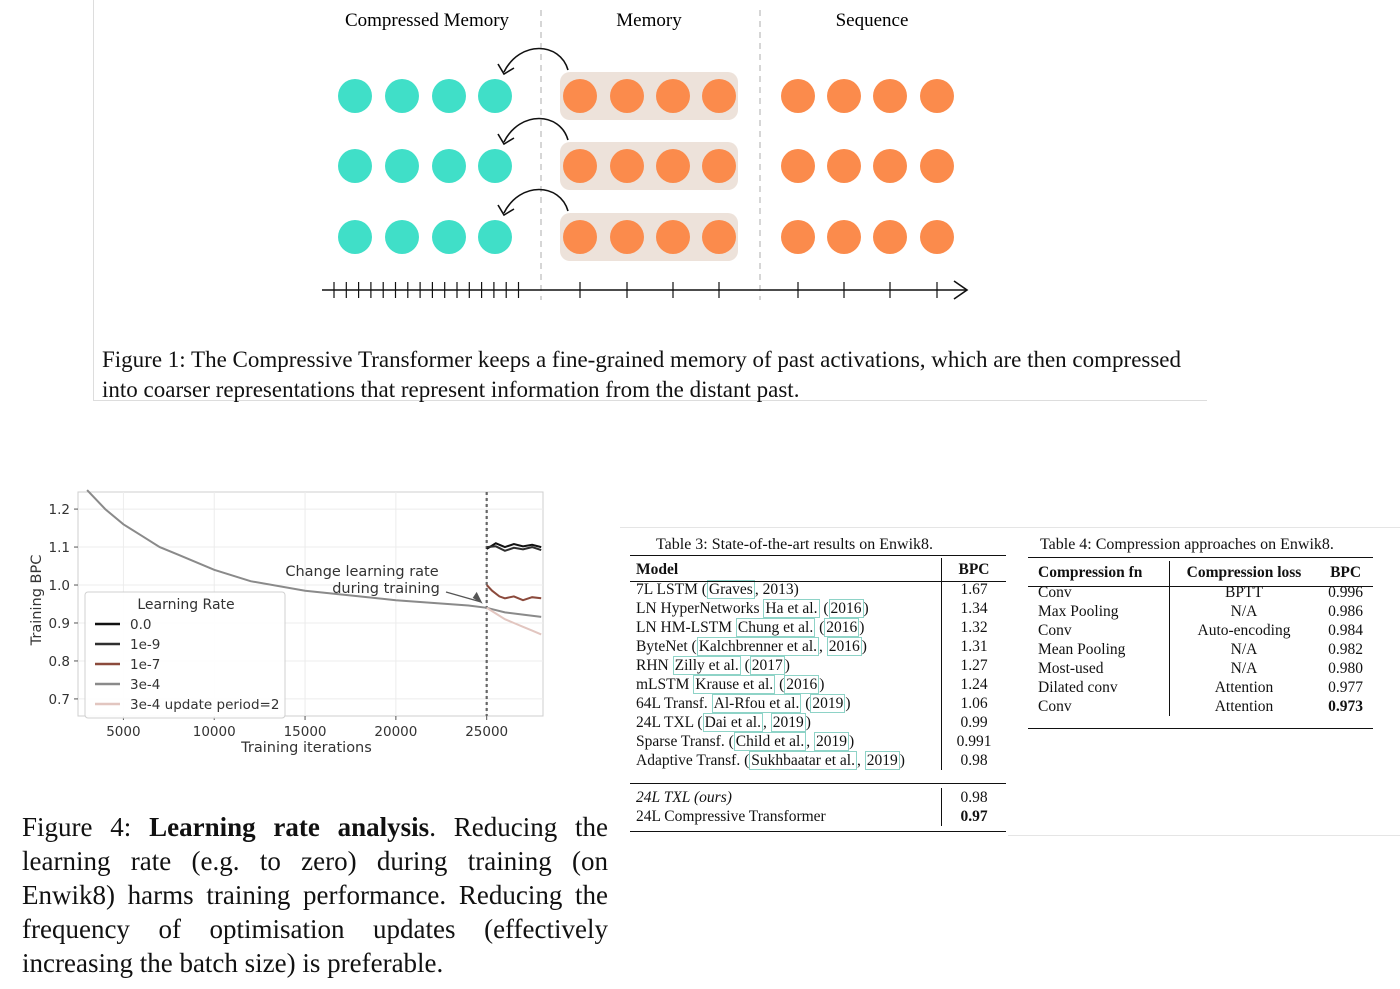 The height and width of the screenshot is (989, 1400). What do you see at coordinates (732, 722) in the screenshot?
I see `citation: Dai et al.` at bounding box center [732, 722].